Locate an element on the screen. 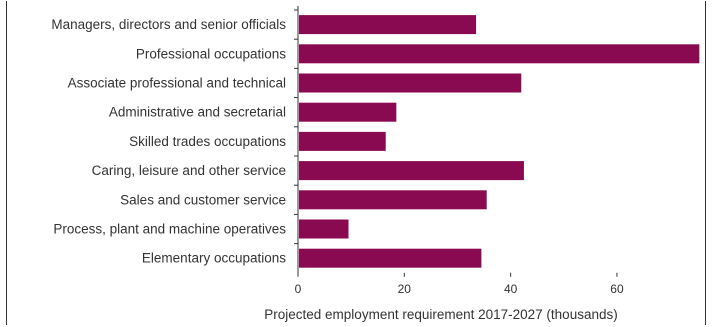 This screenshot has height=327, width=717. x-tick-label: 40 is located at coordinates (511, 289).